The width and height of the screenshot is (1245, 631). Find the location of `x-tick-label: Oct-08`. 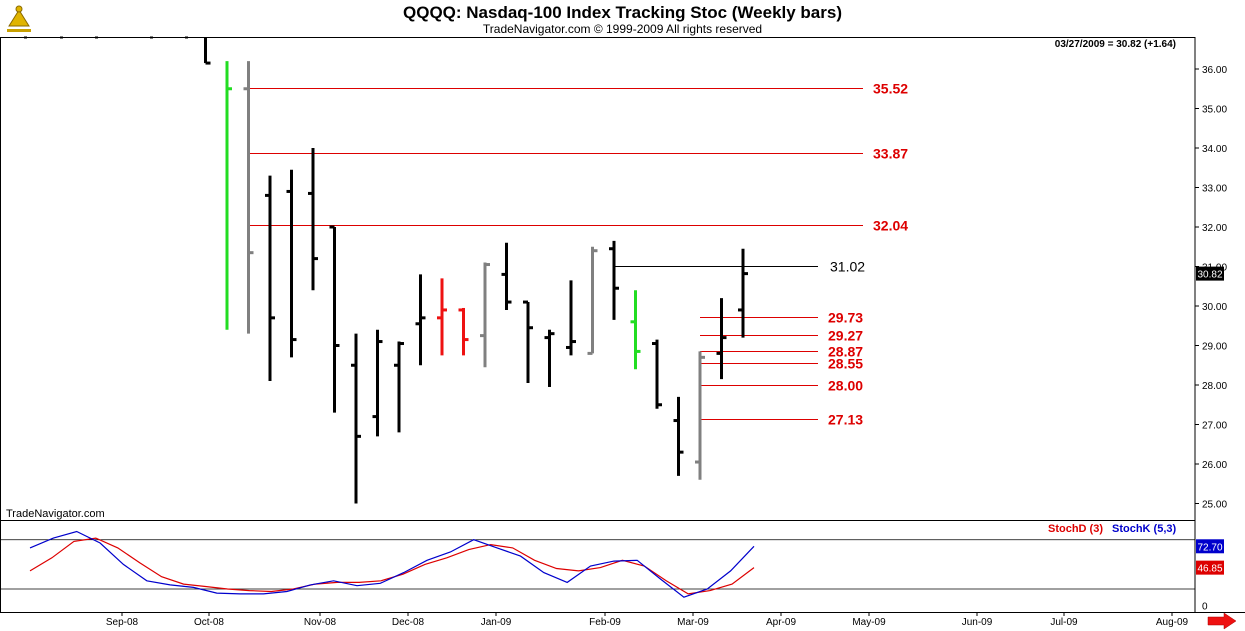

x-tick-label: Oct-08 is located at coordinates (209, 622).